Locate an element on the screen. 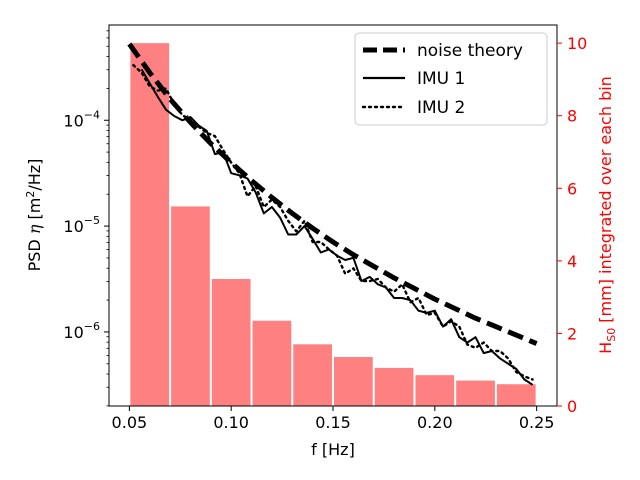 This screenshot has width=640, height=480. x-axis-ticks: 0.05 0.10 0.15 0.20 0.25 is located at coordinates (333, 419).